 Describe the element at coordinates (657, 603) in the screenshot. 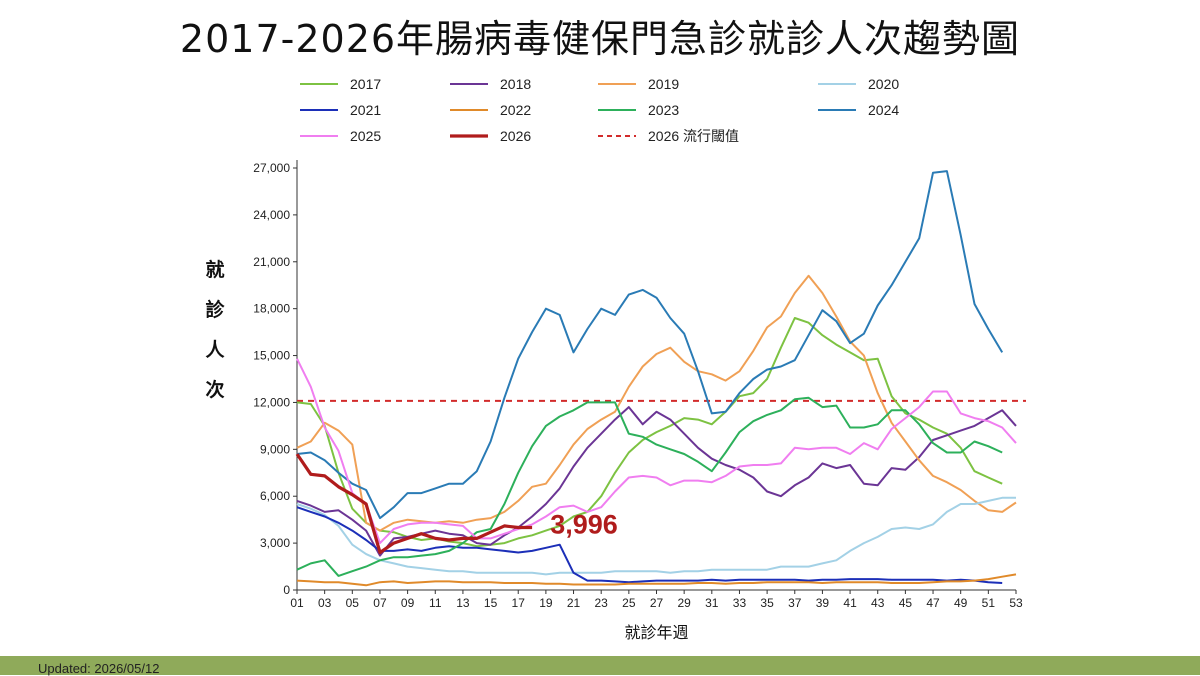

I see `x-tick-label: 27` at that location.